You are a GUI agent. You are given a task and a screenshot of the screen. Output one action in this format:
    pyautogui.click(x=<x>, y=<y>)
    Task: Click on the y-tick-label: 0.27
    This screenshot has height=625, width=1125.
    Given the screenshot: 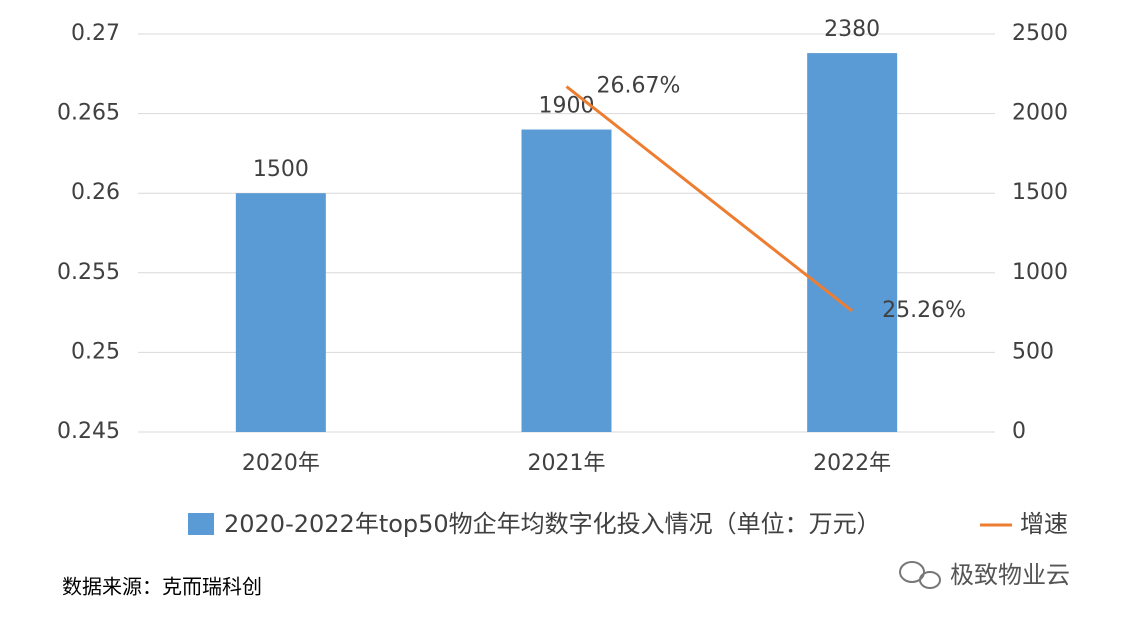 What is the action you would take?
    pyautogui.click(x=95, y=33)
    